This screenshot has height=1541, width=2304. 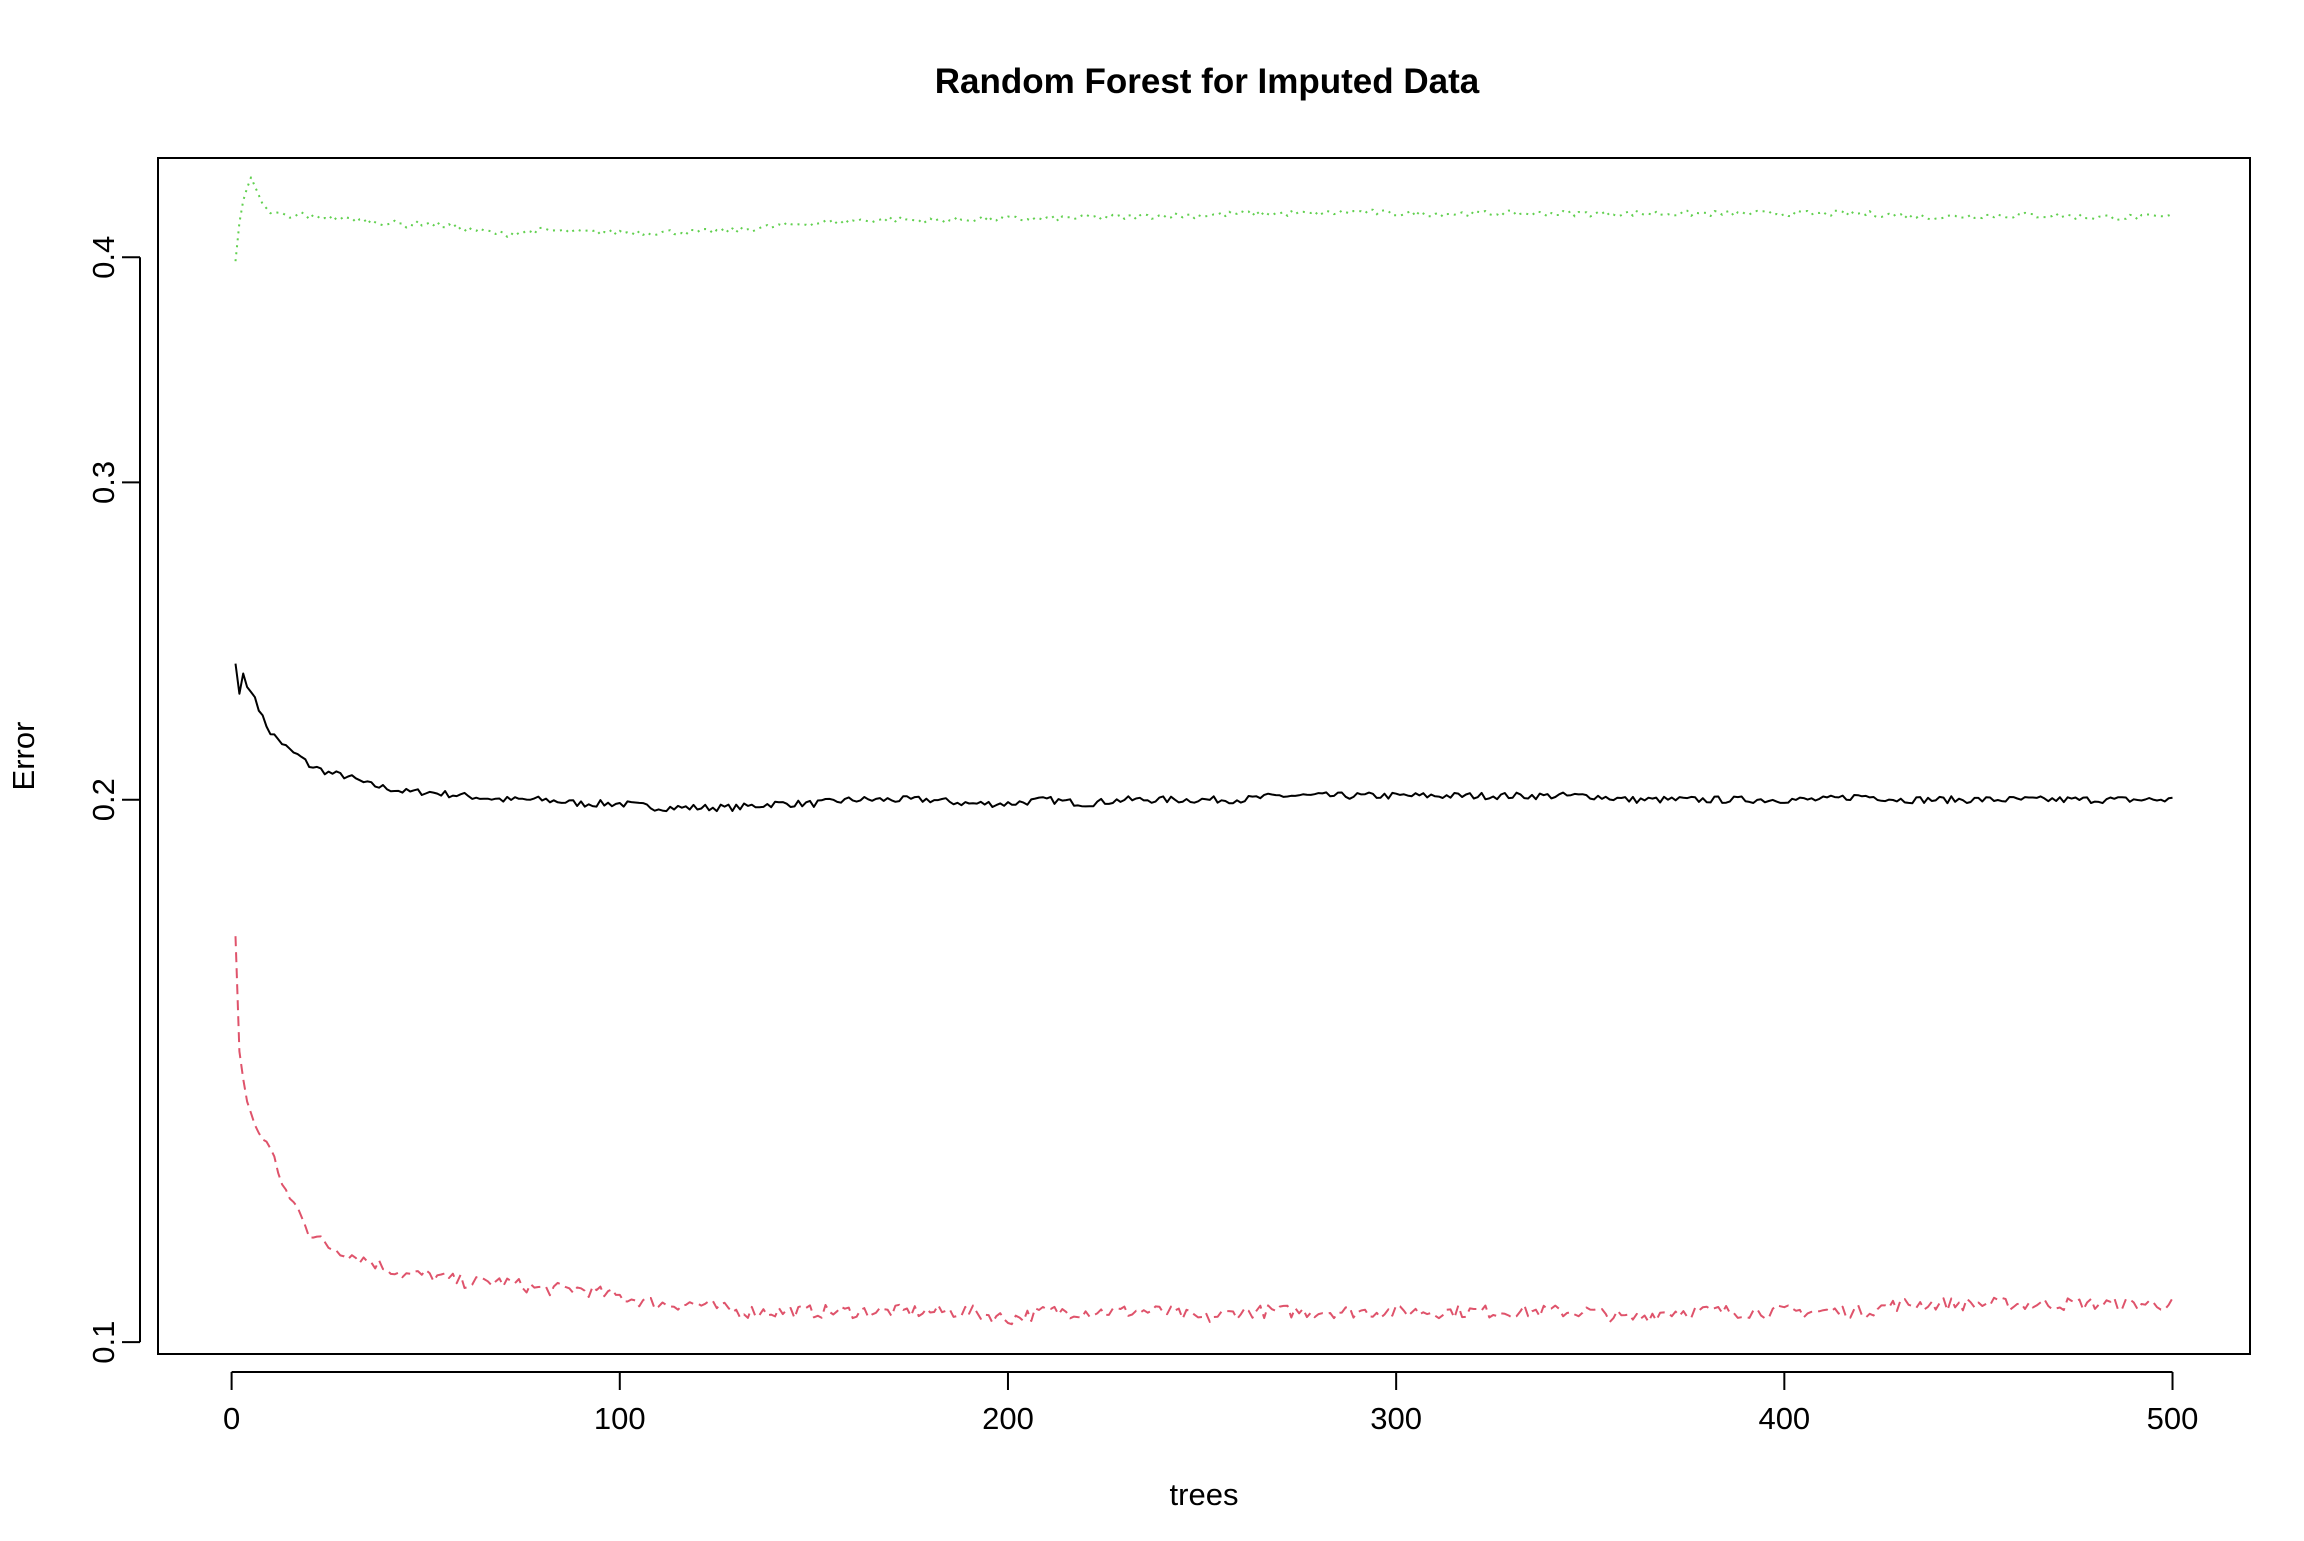 I want to click on x-tick-label: 400, so click(x=1784, y=1418).